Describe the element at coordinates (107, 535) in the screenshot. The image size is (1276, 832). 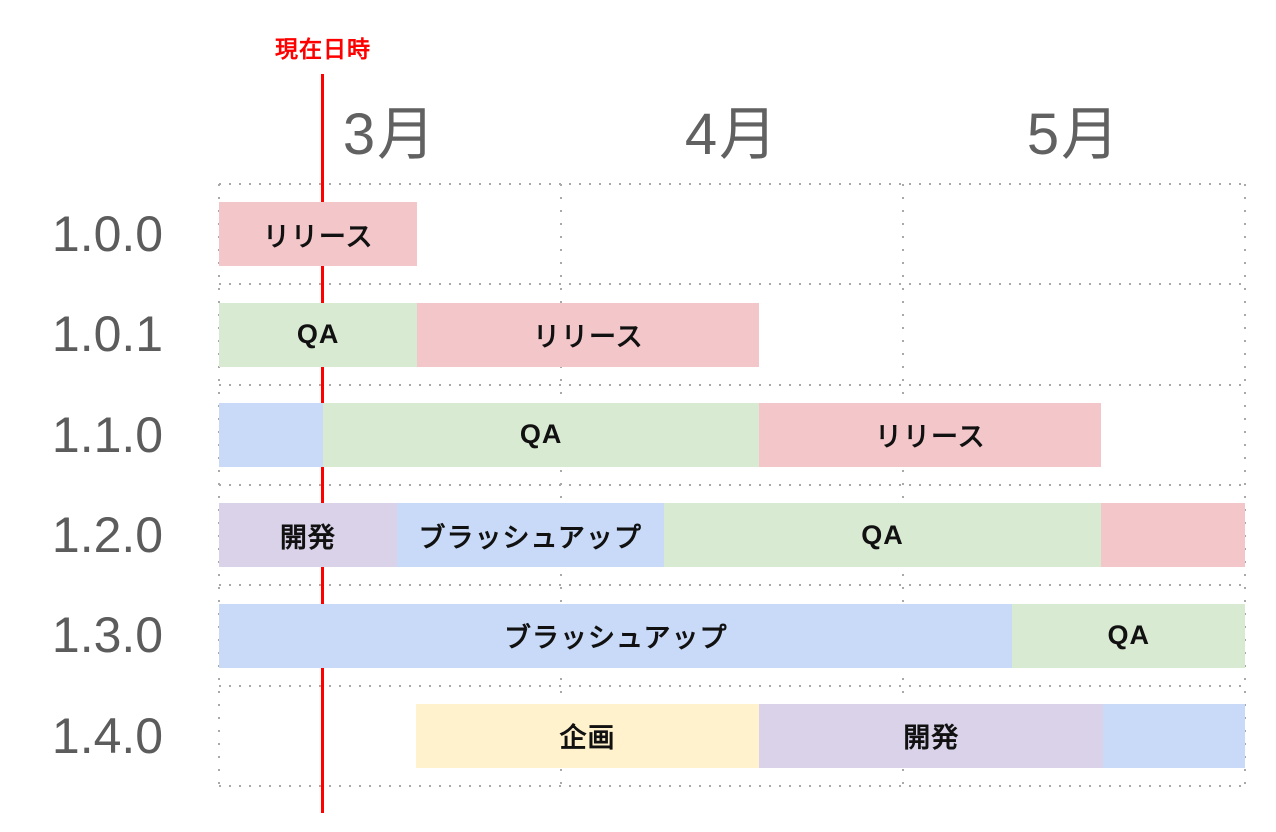
I see `version-label: 1.2.0` at that location.